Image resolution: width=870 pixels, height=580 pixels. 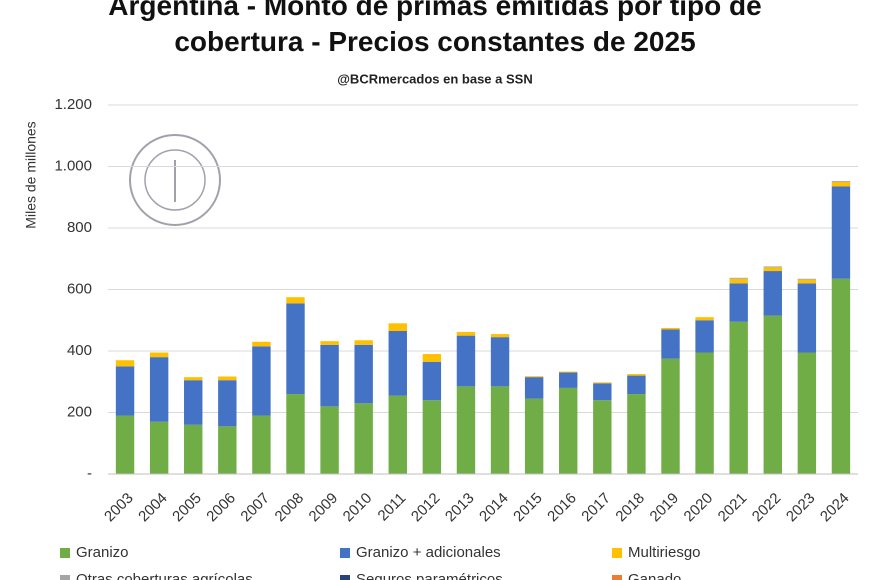 I want to click on x-tick-label: 2013, so click(x=460, y=508).